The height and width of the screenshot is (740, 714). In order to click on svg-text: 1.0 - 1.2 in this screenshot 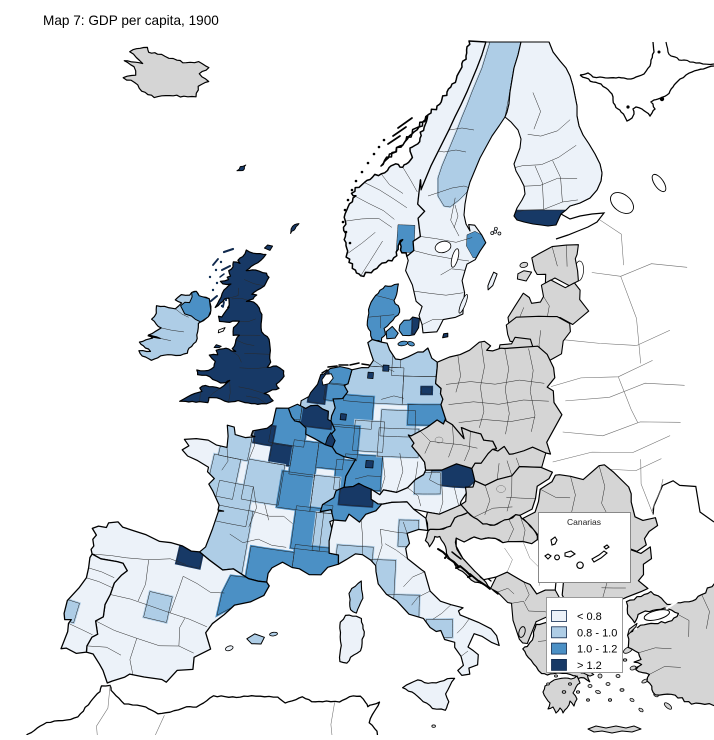, I will do `click(597, 650)`.